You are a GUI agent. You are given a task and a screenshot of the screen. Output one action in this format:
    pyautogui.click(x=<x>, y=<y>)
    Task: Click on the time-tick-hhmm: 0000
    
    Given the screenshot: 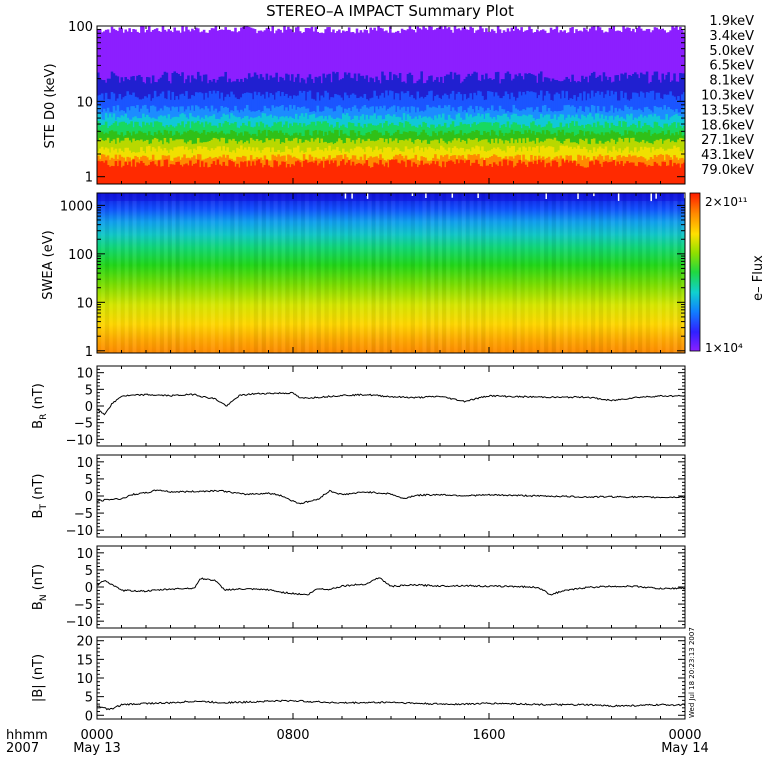 What is the action you would take?
    pyautogui.click(x=684, y=735)
    